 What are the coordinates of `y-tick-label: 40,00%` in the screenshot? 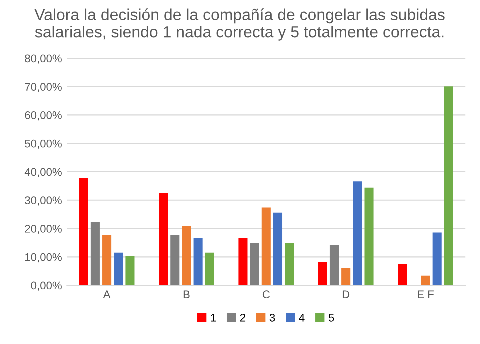 It's located at (43, 173).